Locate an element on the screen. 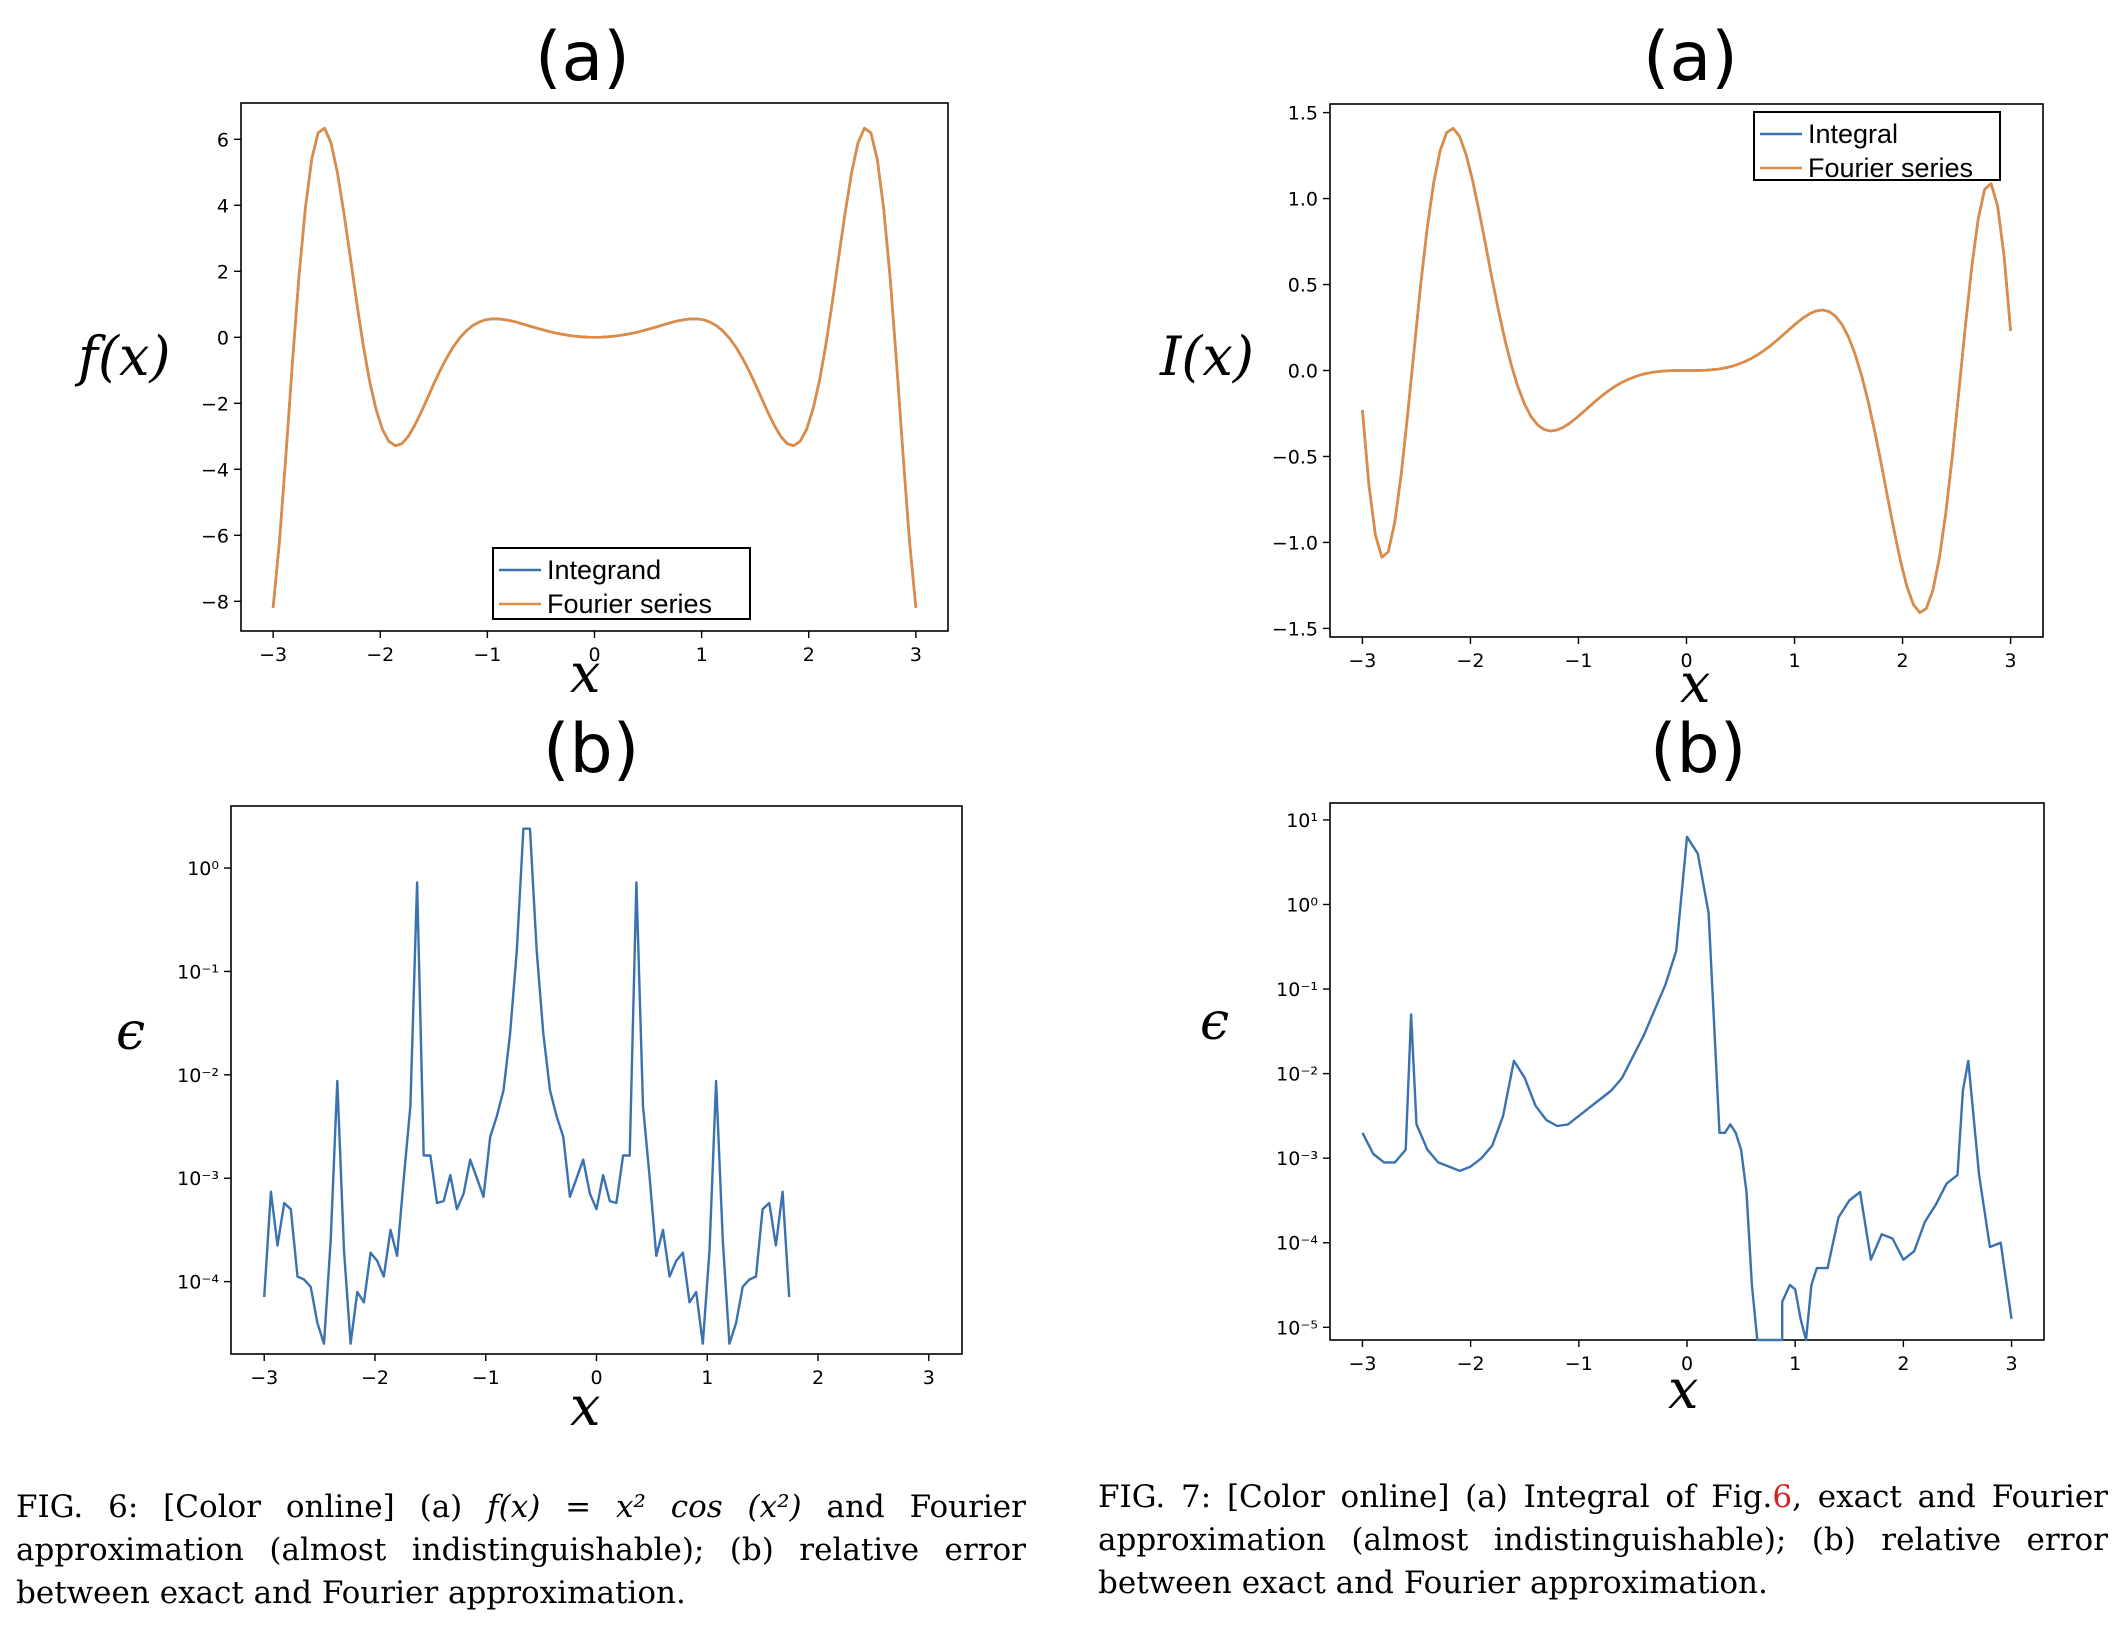 The width and height of the screenshot is (2120, 1634). fig6b-ytick-label: 10⁻⁴ is located at coordinates (198, 1283).